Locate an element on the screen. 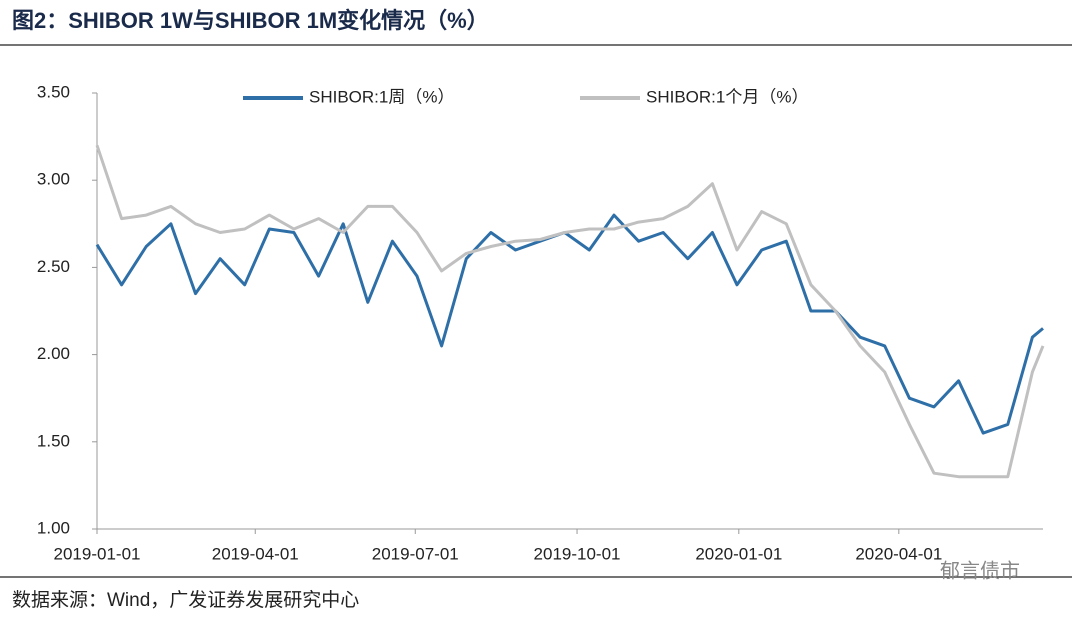  x-tick-label: 2020-01-01 is located at coordinates (738, 553).